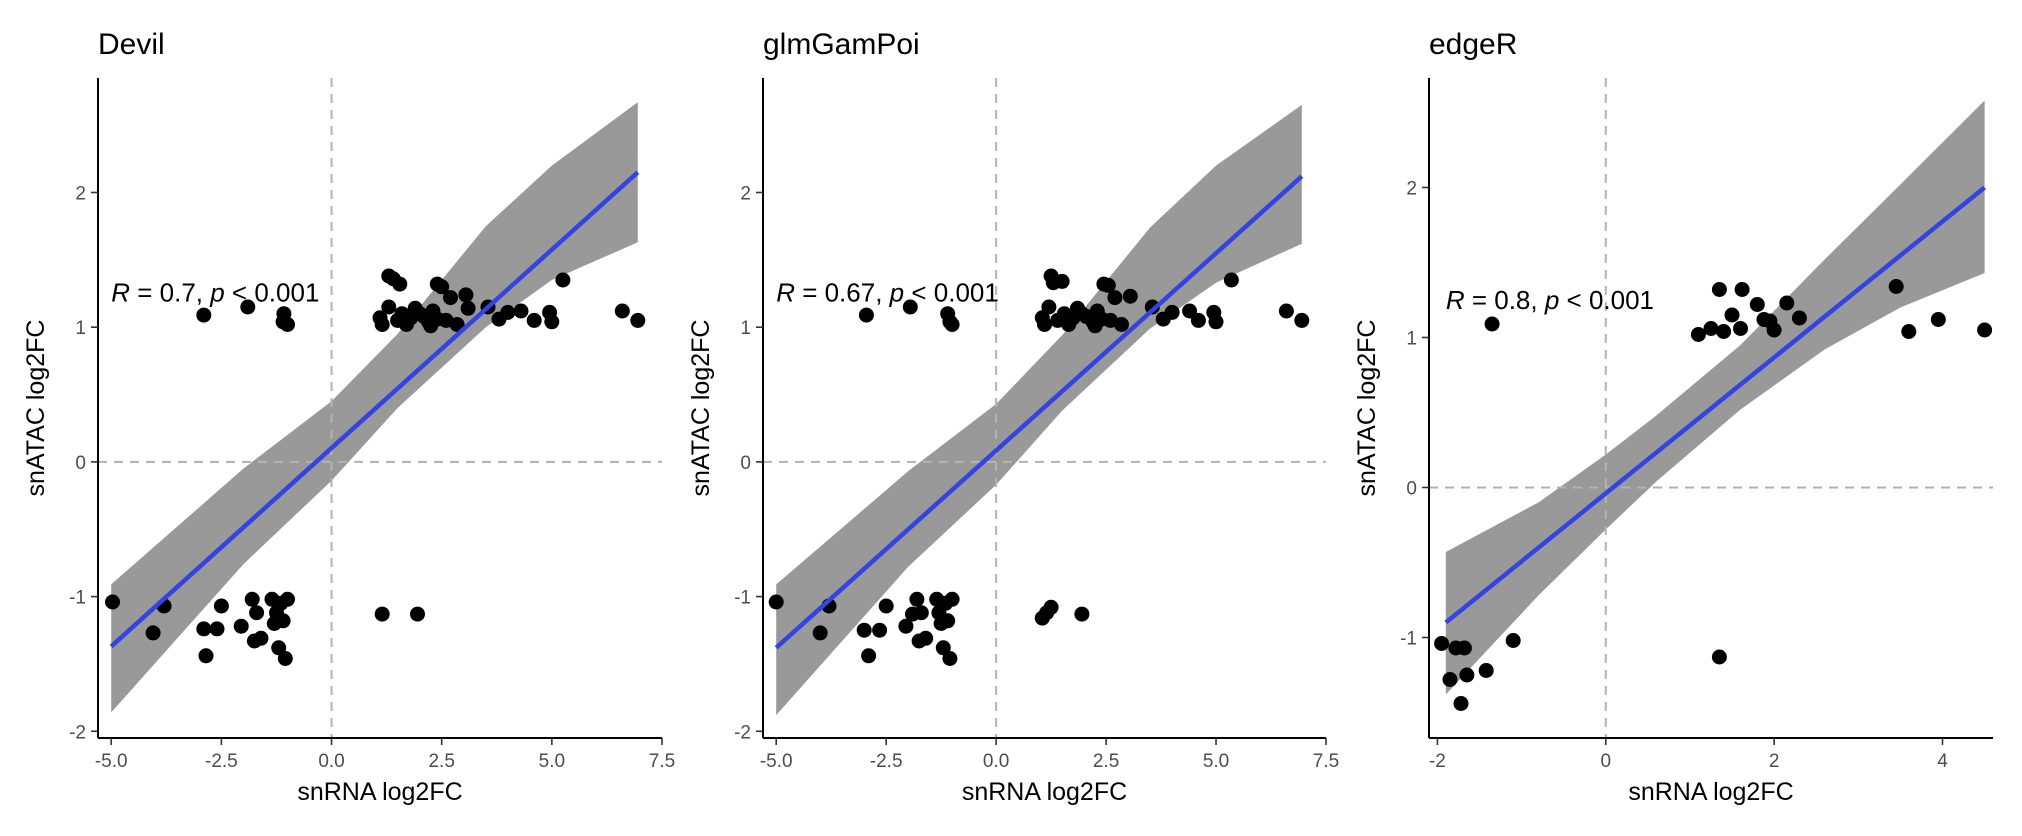  I want to click on y-tick-label: -2, so click(77, 732).